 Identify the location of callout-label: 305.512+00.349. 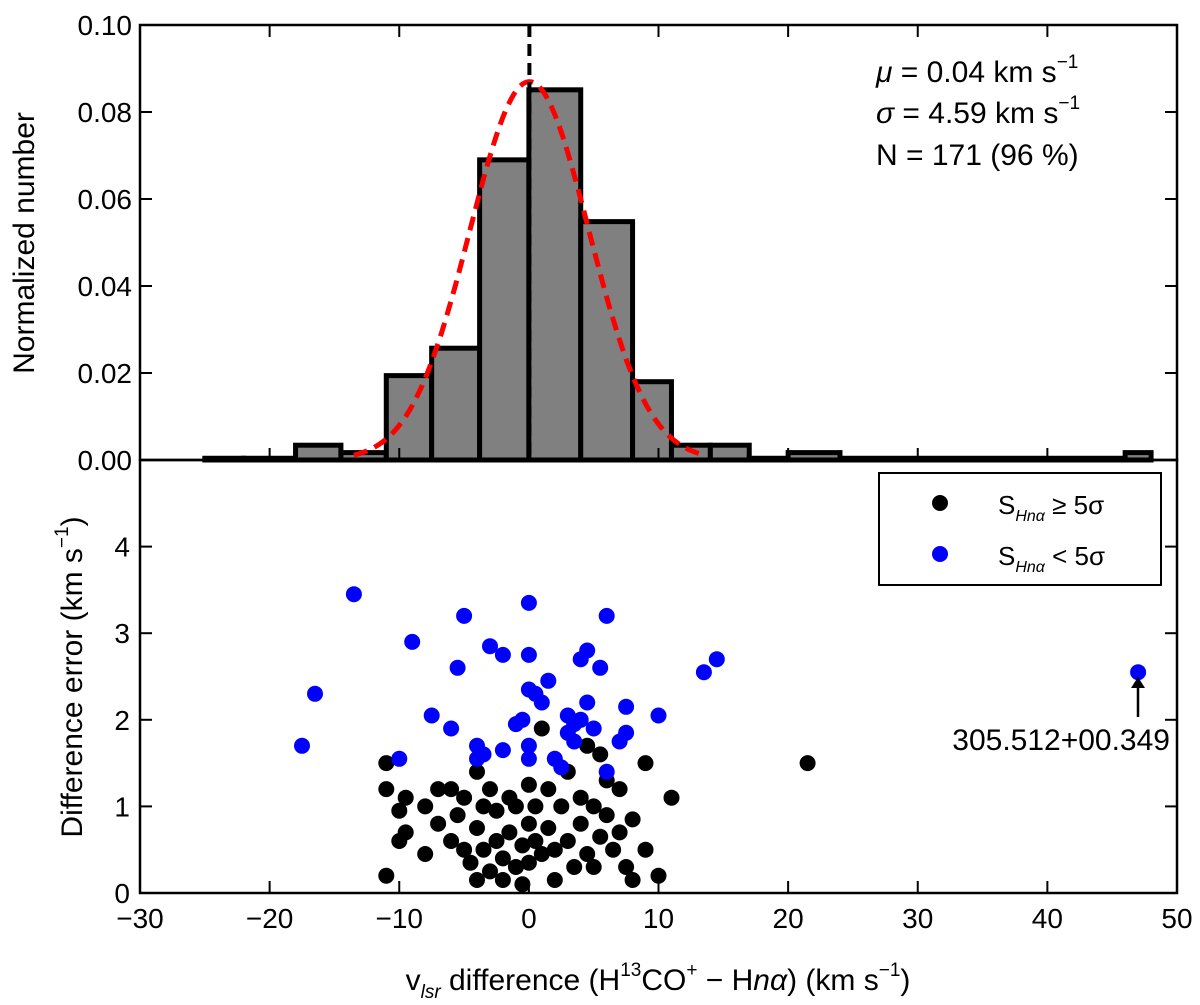
(1061, 740).